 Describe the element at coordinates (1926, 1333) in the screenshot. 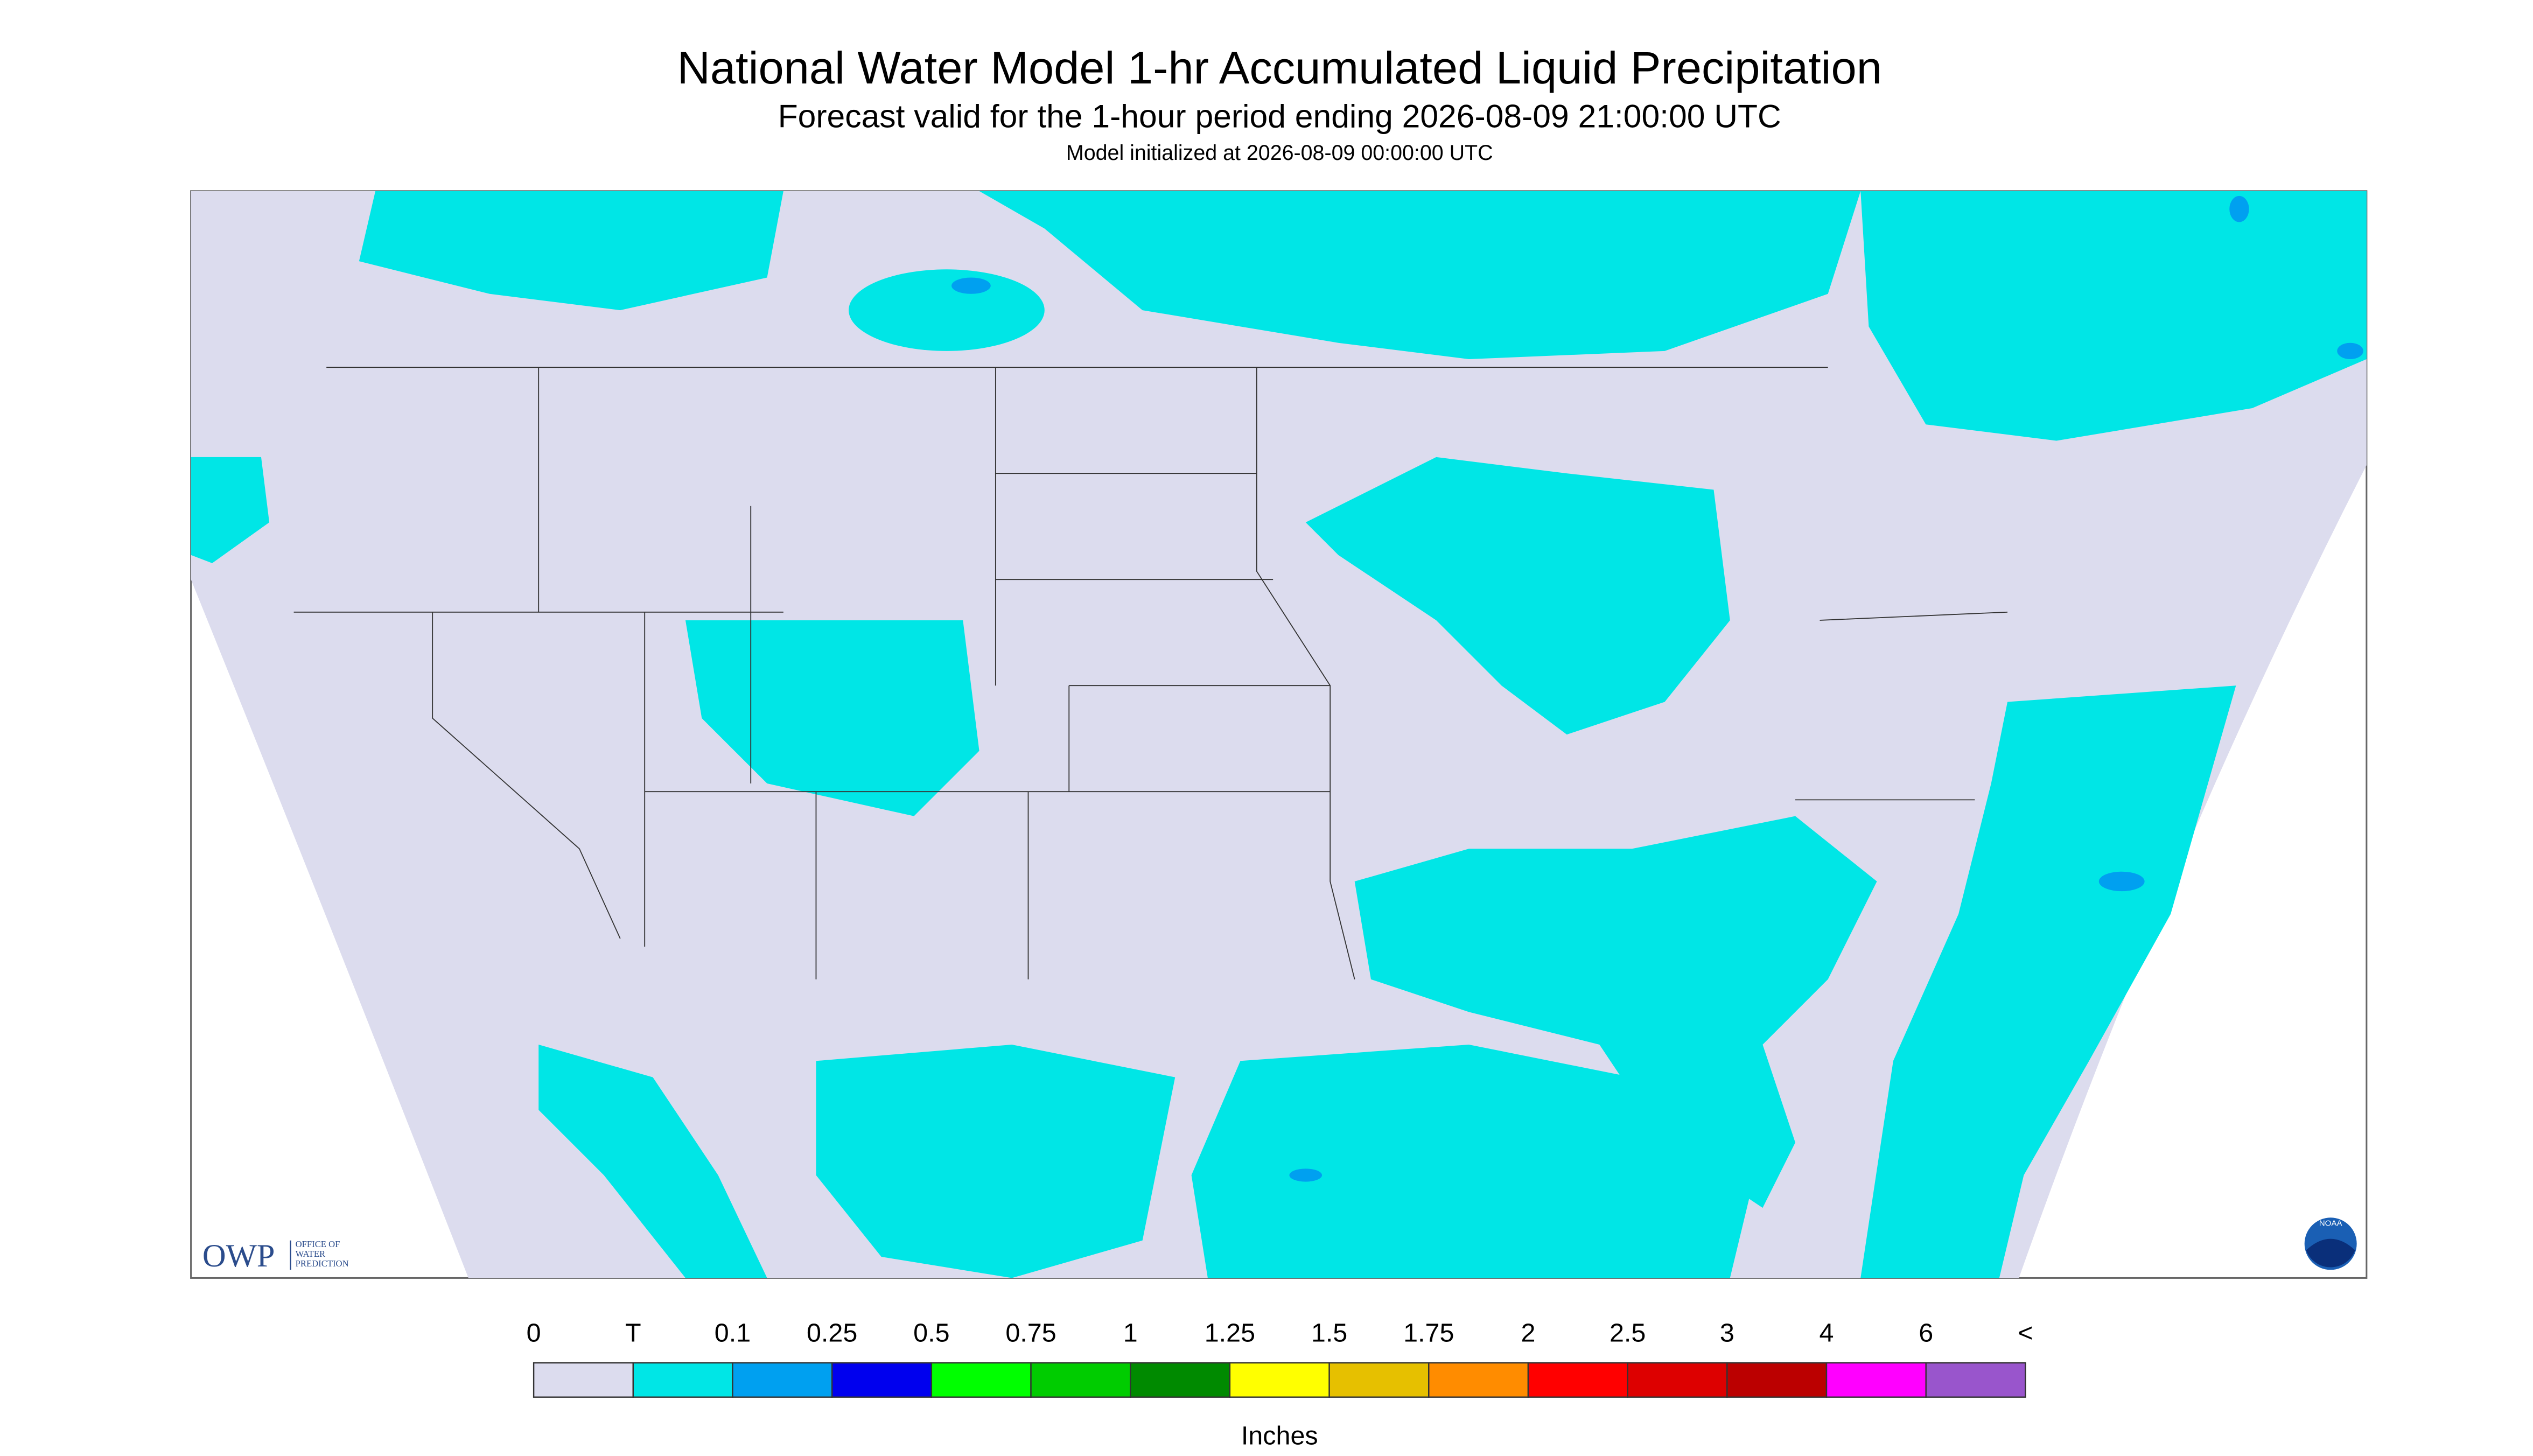

I see `legend-label: 6` at that location.